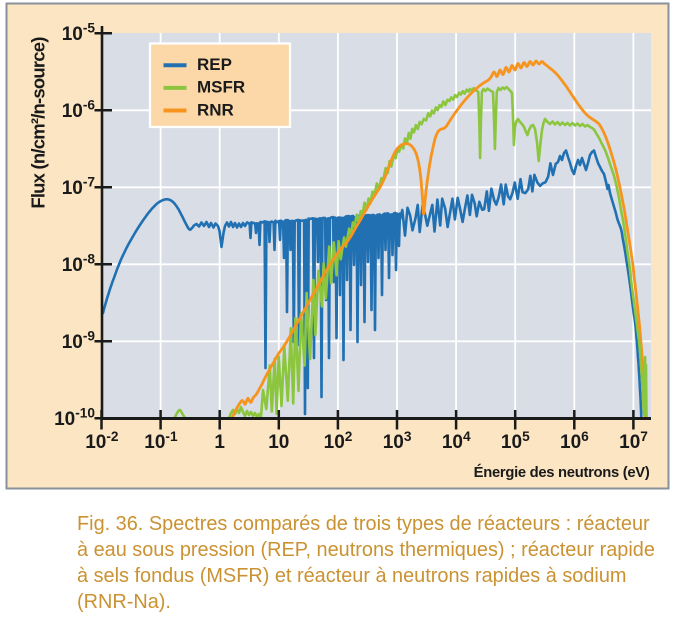  What do you see at coordinates (74, 418) in the screenshot?
I see `svg-text: 10⁻¹⁰` at bounding box center [74, 418].